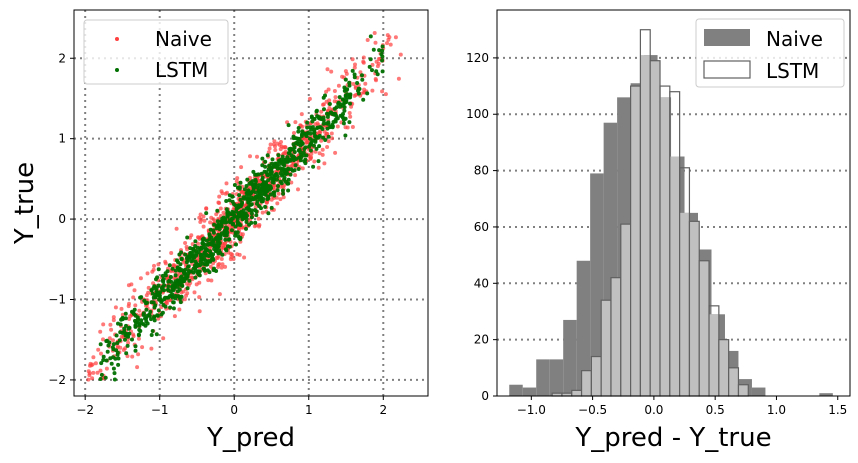 This screenshot has height=463, width=858. I want to click on histogram-bar-naive, so click(543, 377).